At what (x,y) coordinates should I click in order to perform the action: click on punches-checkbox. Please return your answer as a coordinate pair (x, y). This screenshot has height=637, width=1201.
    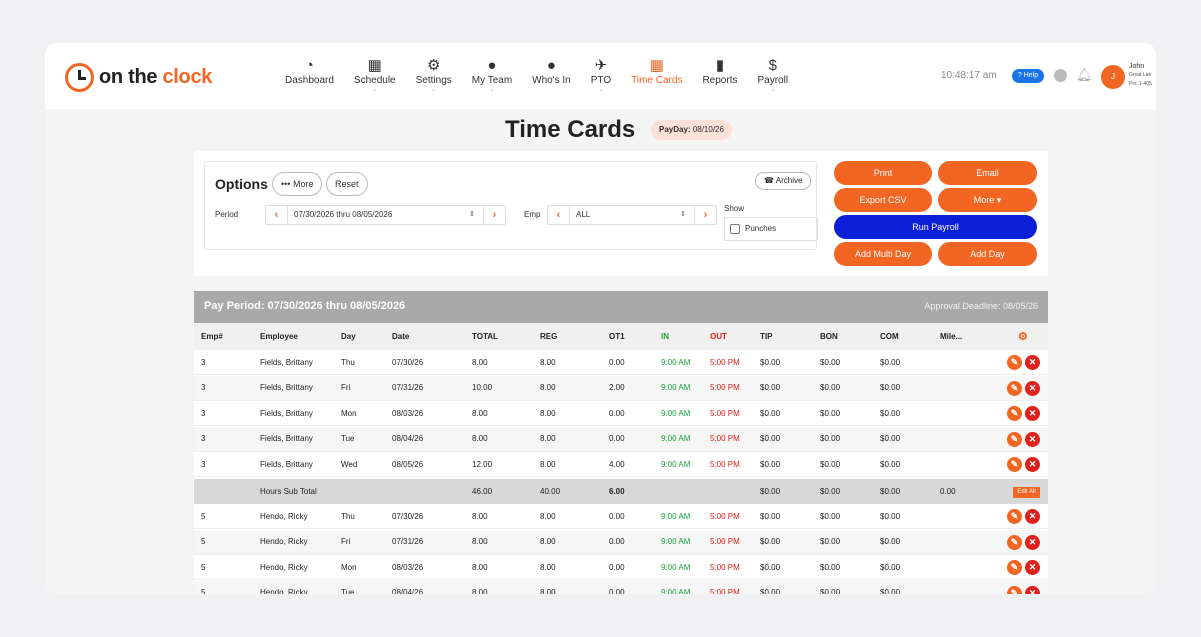
    Looking at the image, I should click on (735, 229).